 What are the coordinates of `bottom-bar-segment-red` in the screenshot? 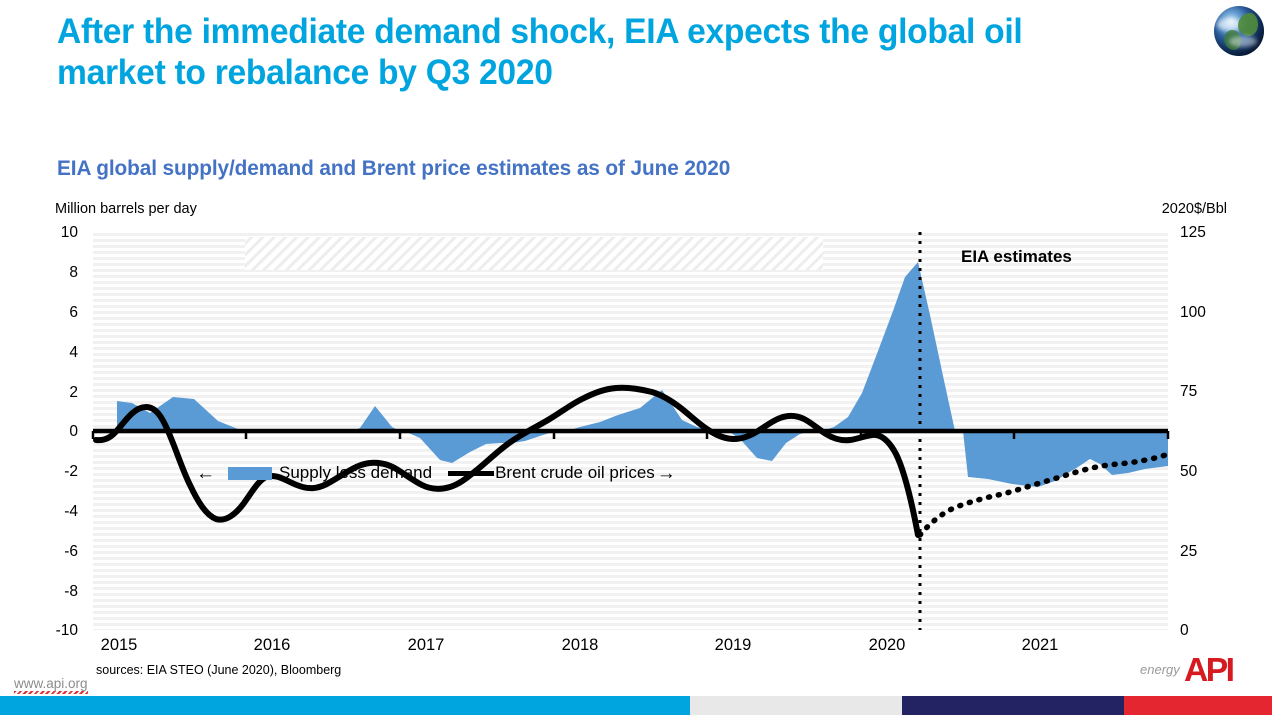 It's located at (1198, 705).